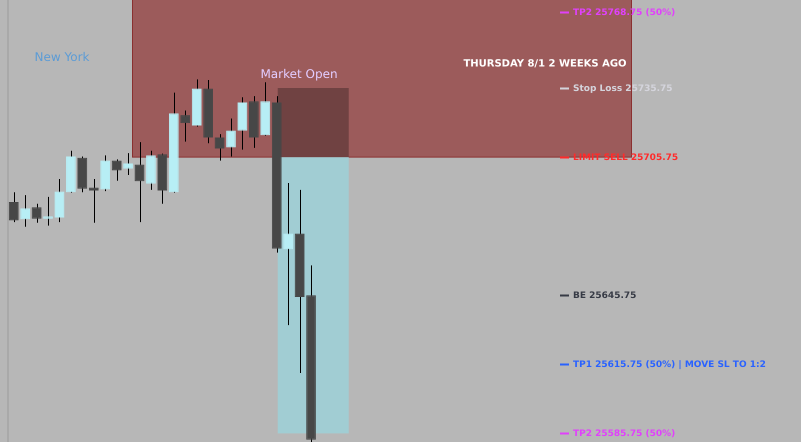 The width and height of the screenshot is (801, 442). I want to click on ref-line-label: TP2 25585.75 (50%), so click(624, 433).